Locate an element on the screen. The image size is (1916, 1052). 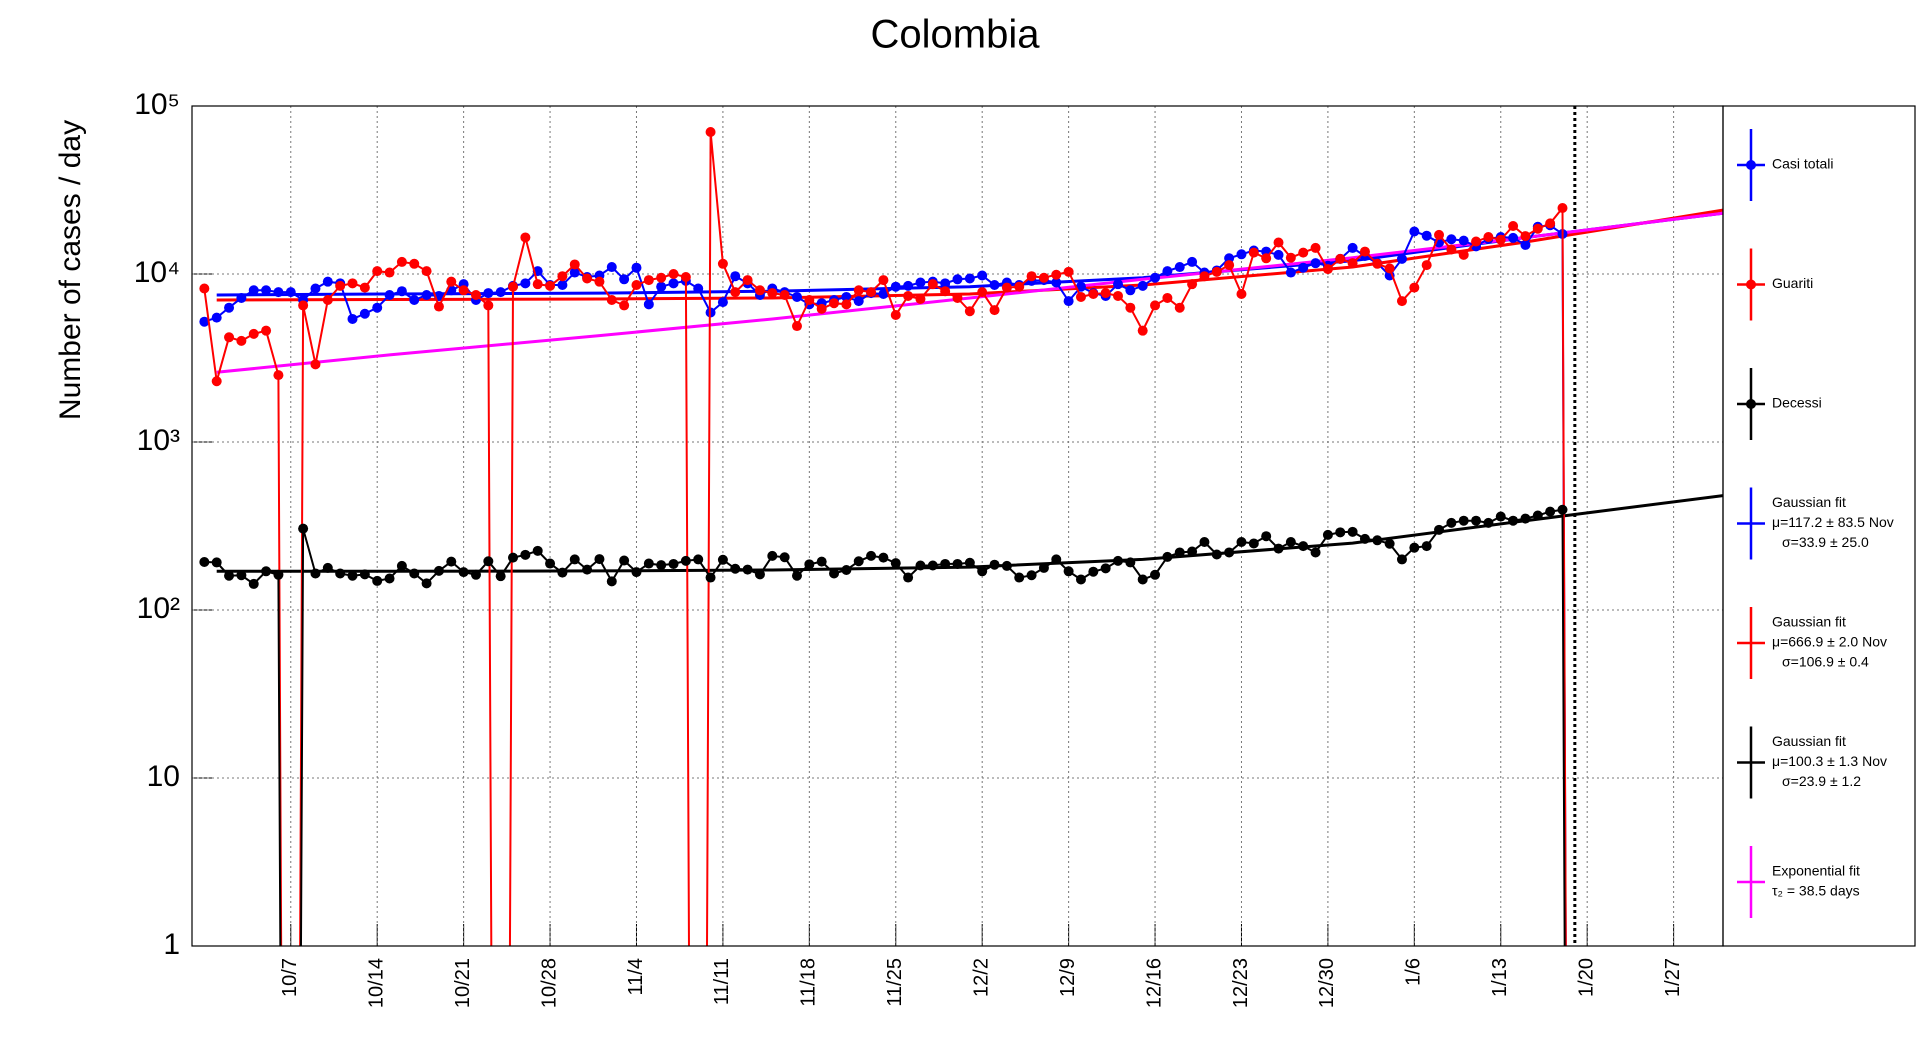
x-tick-label: 1/13 is located at coordinates (1500, 977).